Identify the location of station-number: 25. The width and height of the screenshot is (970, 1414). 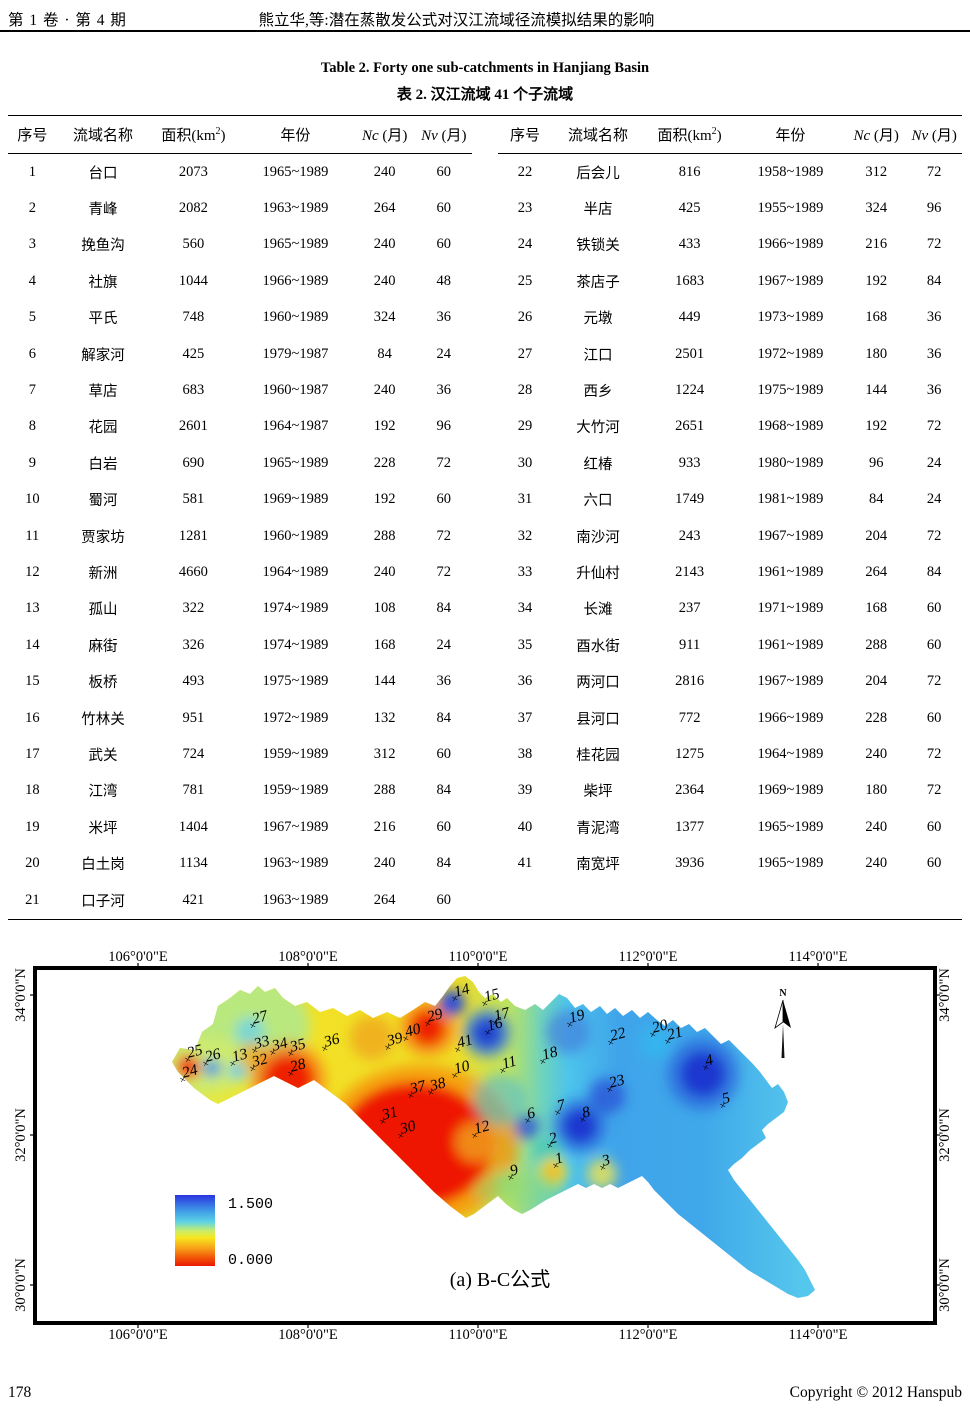
(195, 1051).